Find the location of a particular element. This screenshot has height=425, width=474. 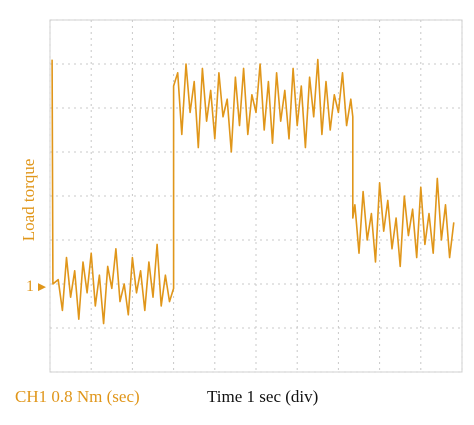

channel-marker-label: 1 is located at coordinates (30, 286).